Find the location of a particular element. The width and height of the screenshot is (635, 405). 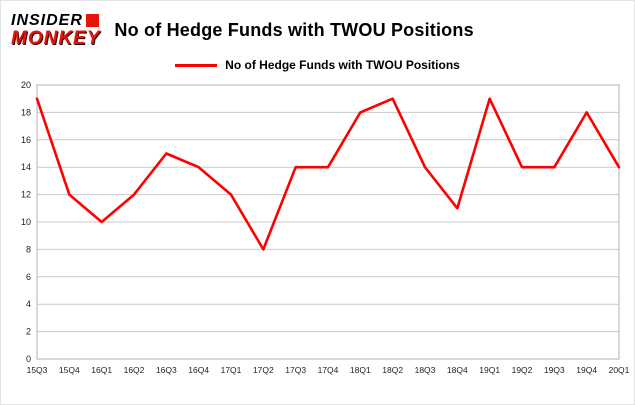

x-tick-label: 16Q4 is located at coordinates (198, 370).